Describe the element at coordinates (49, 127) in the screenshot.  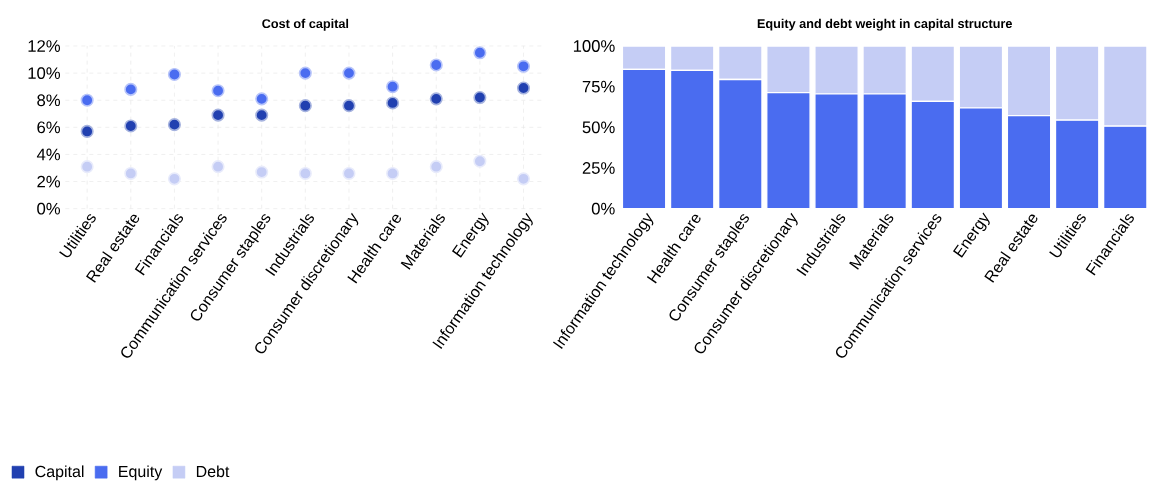
I see `y-tick-label: 6%` at that location.